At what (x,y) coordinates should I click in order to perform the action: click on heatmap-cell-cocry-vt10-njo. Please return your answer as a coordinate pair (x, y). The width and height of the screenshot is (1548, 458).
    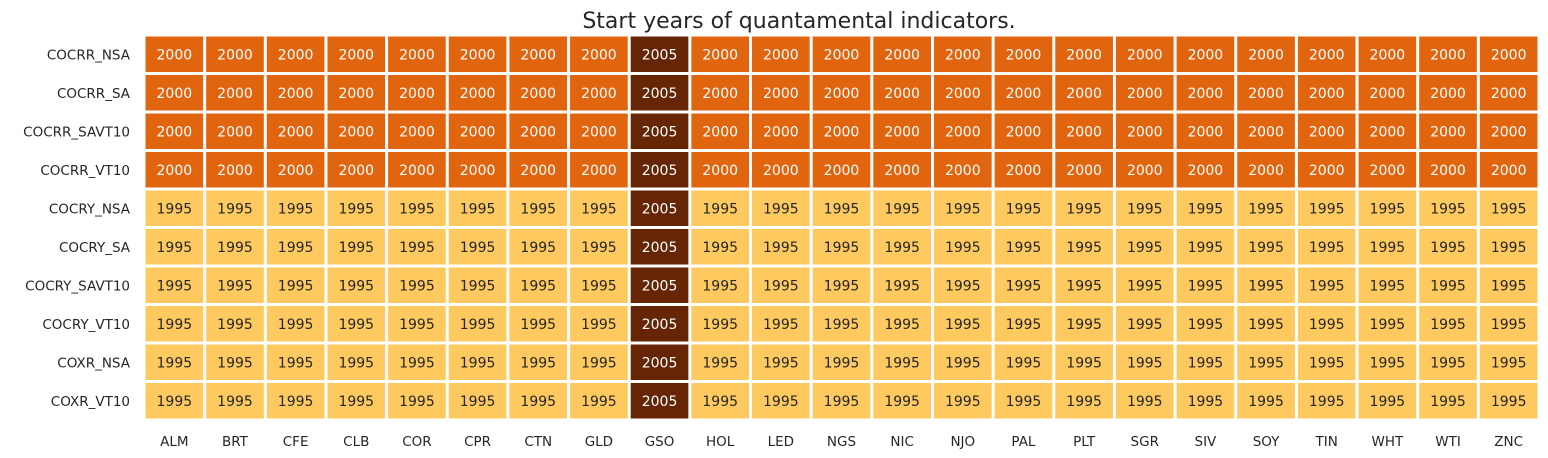
    Looking at the image, I should click on (962, 324).